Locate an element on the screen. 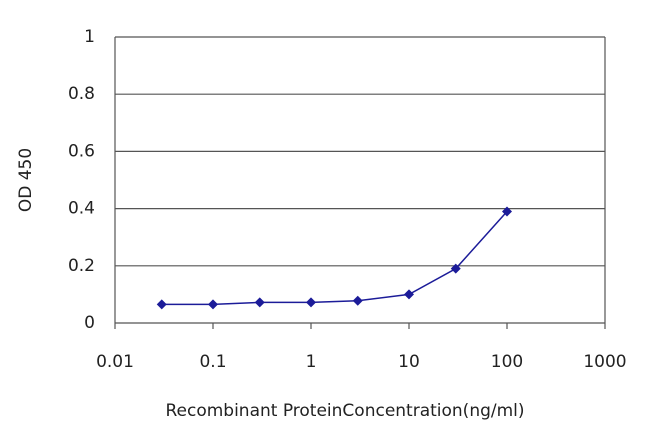  y-tick-label: 0.6 is located at coordinates (81, 151).